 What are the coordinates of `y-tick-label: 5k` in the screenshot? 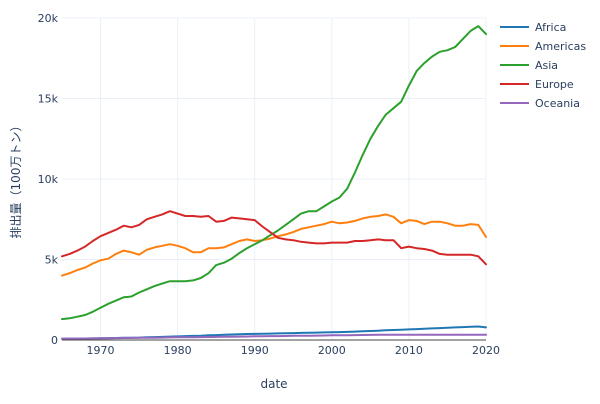 It's located at (52, 260).